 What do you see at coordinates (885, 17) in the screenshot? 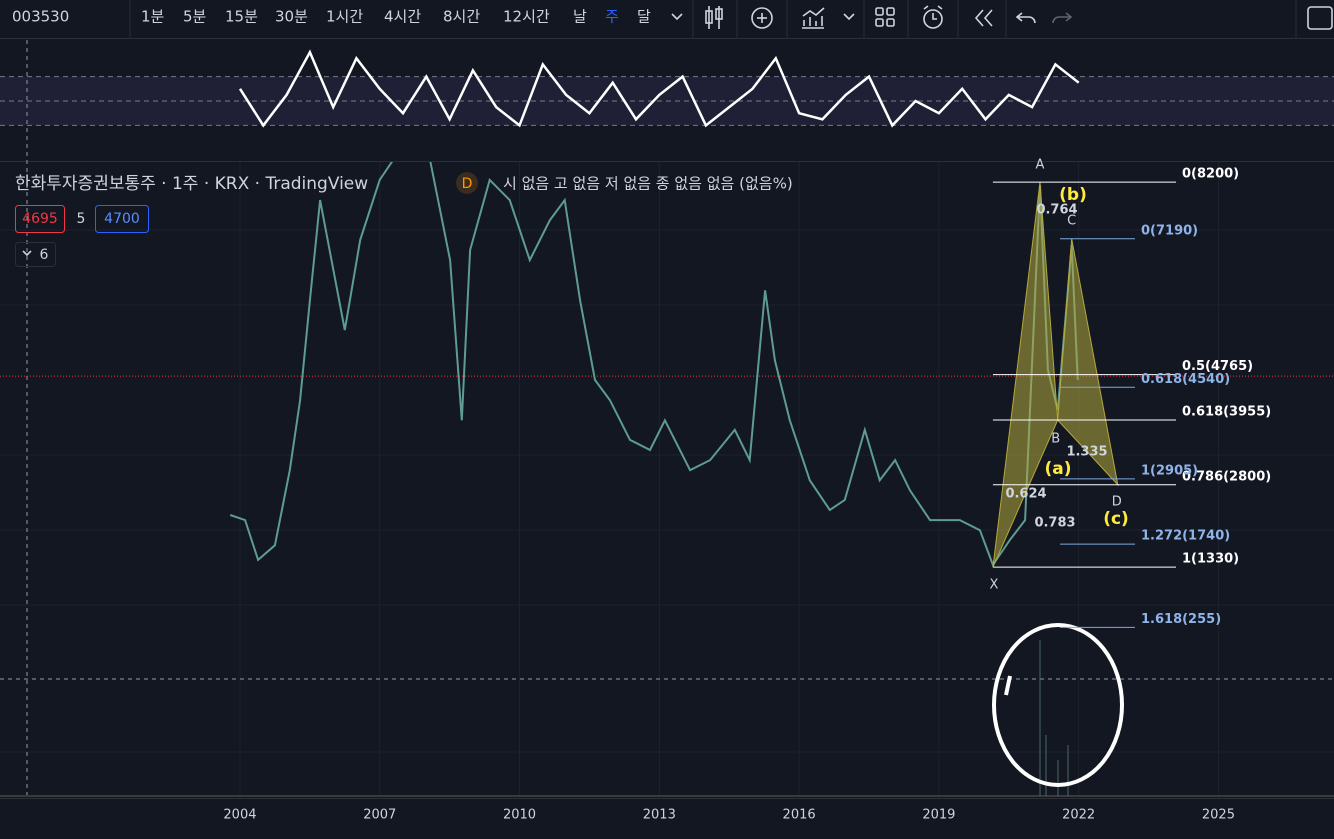
I see `layout-button` at bounding box center [885, 17].